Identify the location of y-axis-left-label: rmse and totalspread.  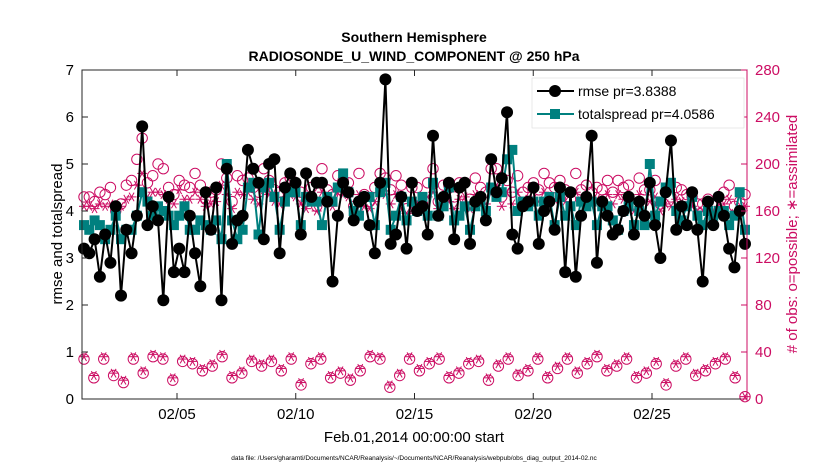
(57, 234).